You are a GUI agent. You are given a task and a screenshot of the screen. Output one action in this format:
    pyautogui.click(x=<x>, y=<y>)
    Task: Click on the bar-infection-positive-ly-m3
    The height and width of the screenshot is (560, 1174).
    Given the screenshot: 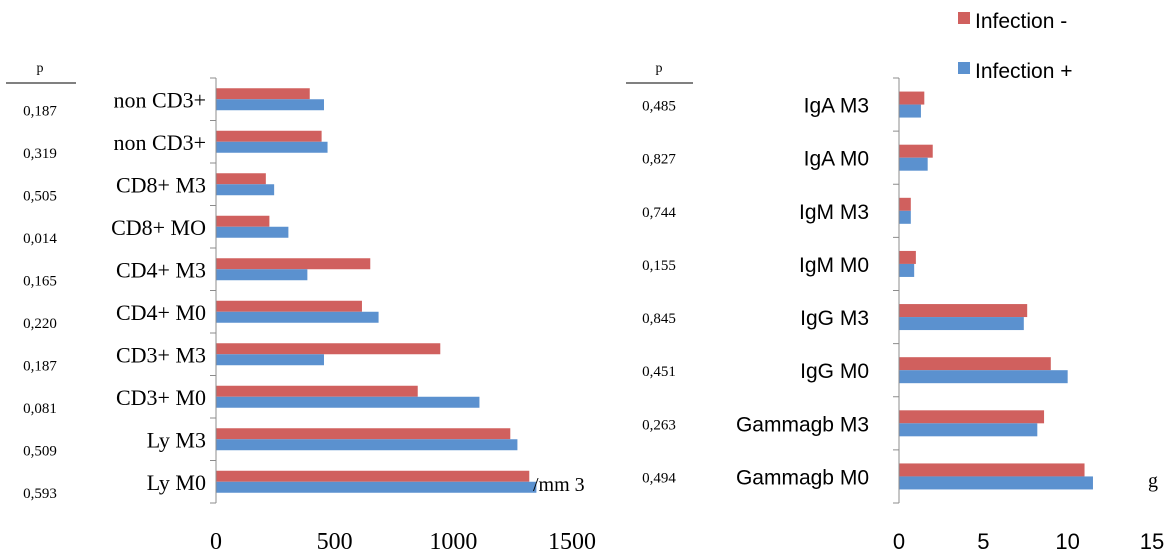 What is the action you would take?
    pyautogui.click(x=367, y=445)
    